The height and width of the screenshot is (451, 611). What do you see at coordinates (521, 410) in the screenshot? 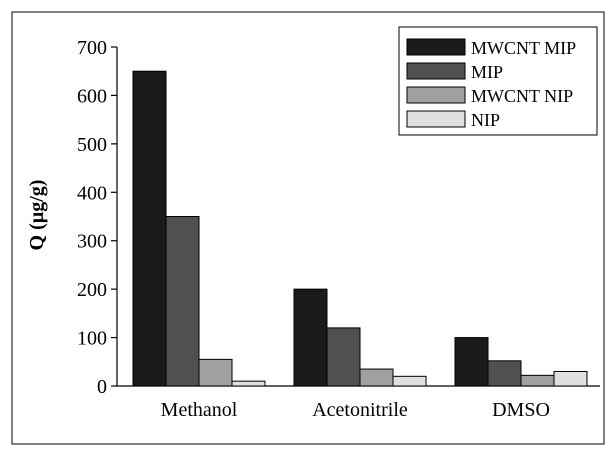
I see `x-tick-label: DMSO` at bounding box center [521, 410].